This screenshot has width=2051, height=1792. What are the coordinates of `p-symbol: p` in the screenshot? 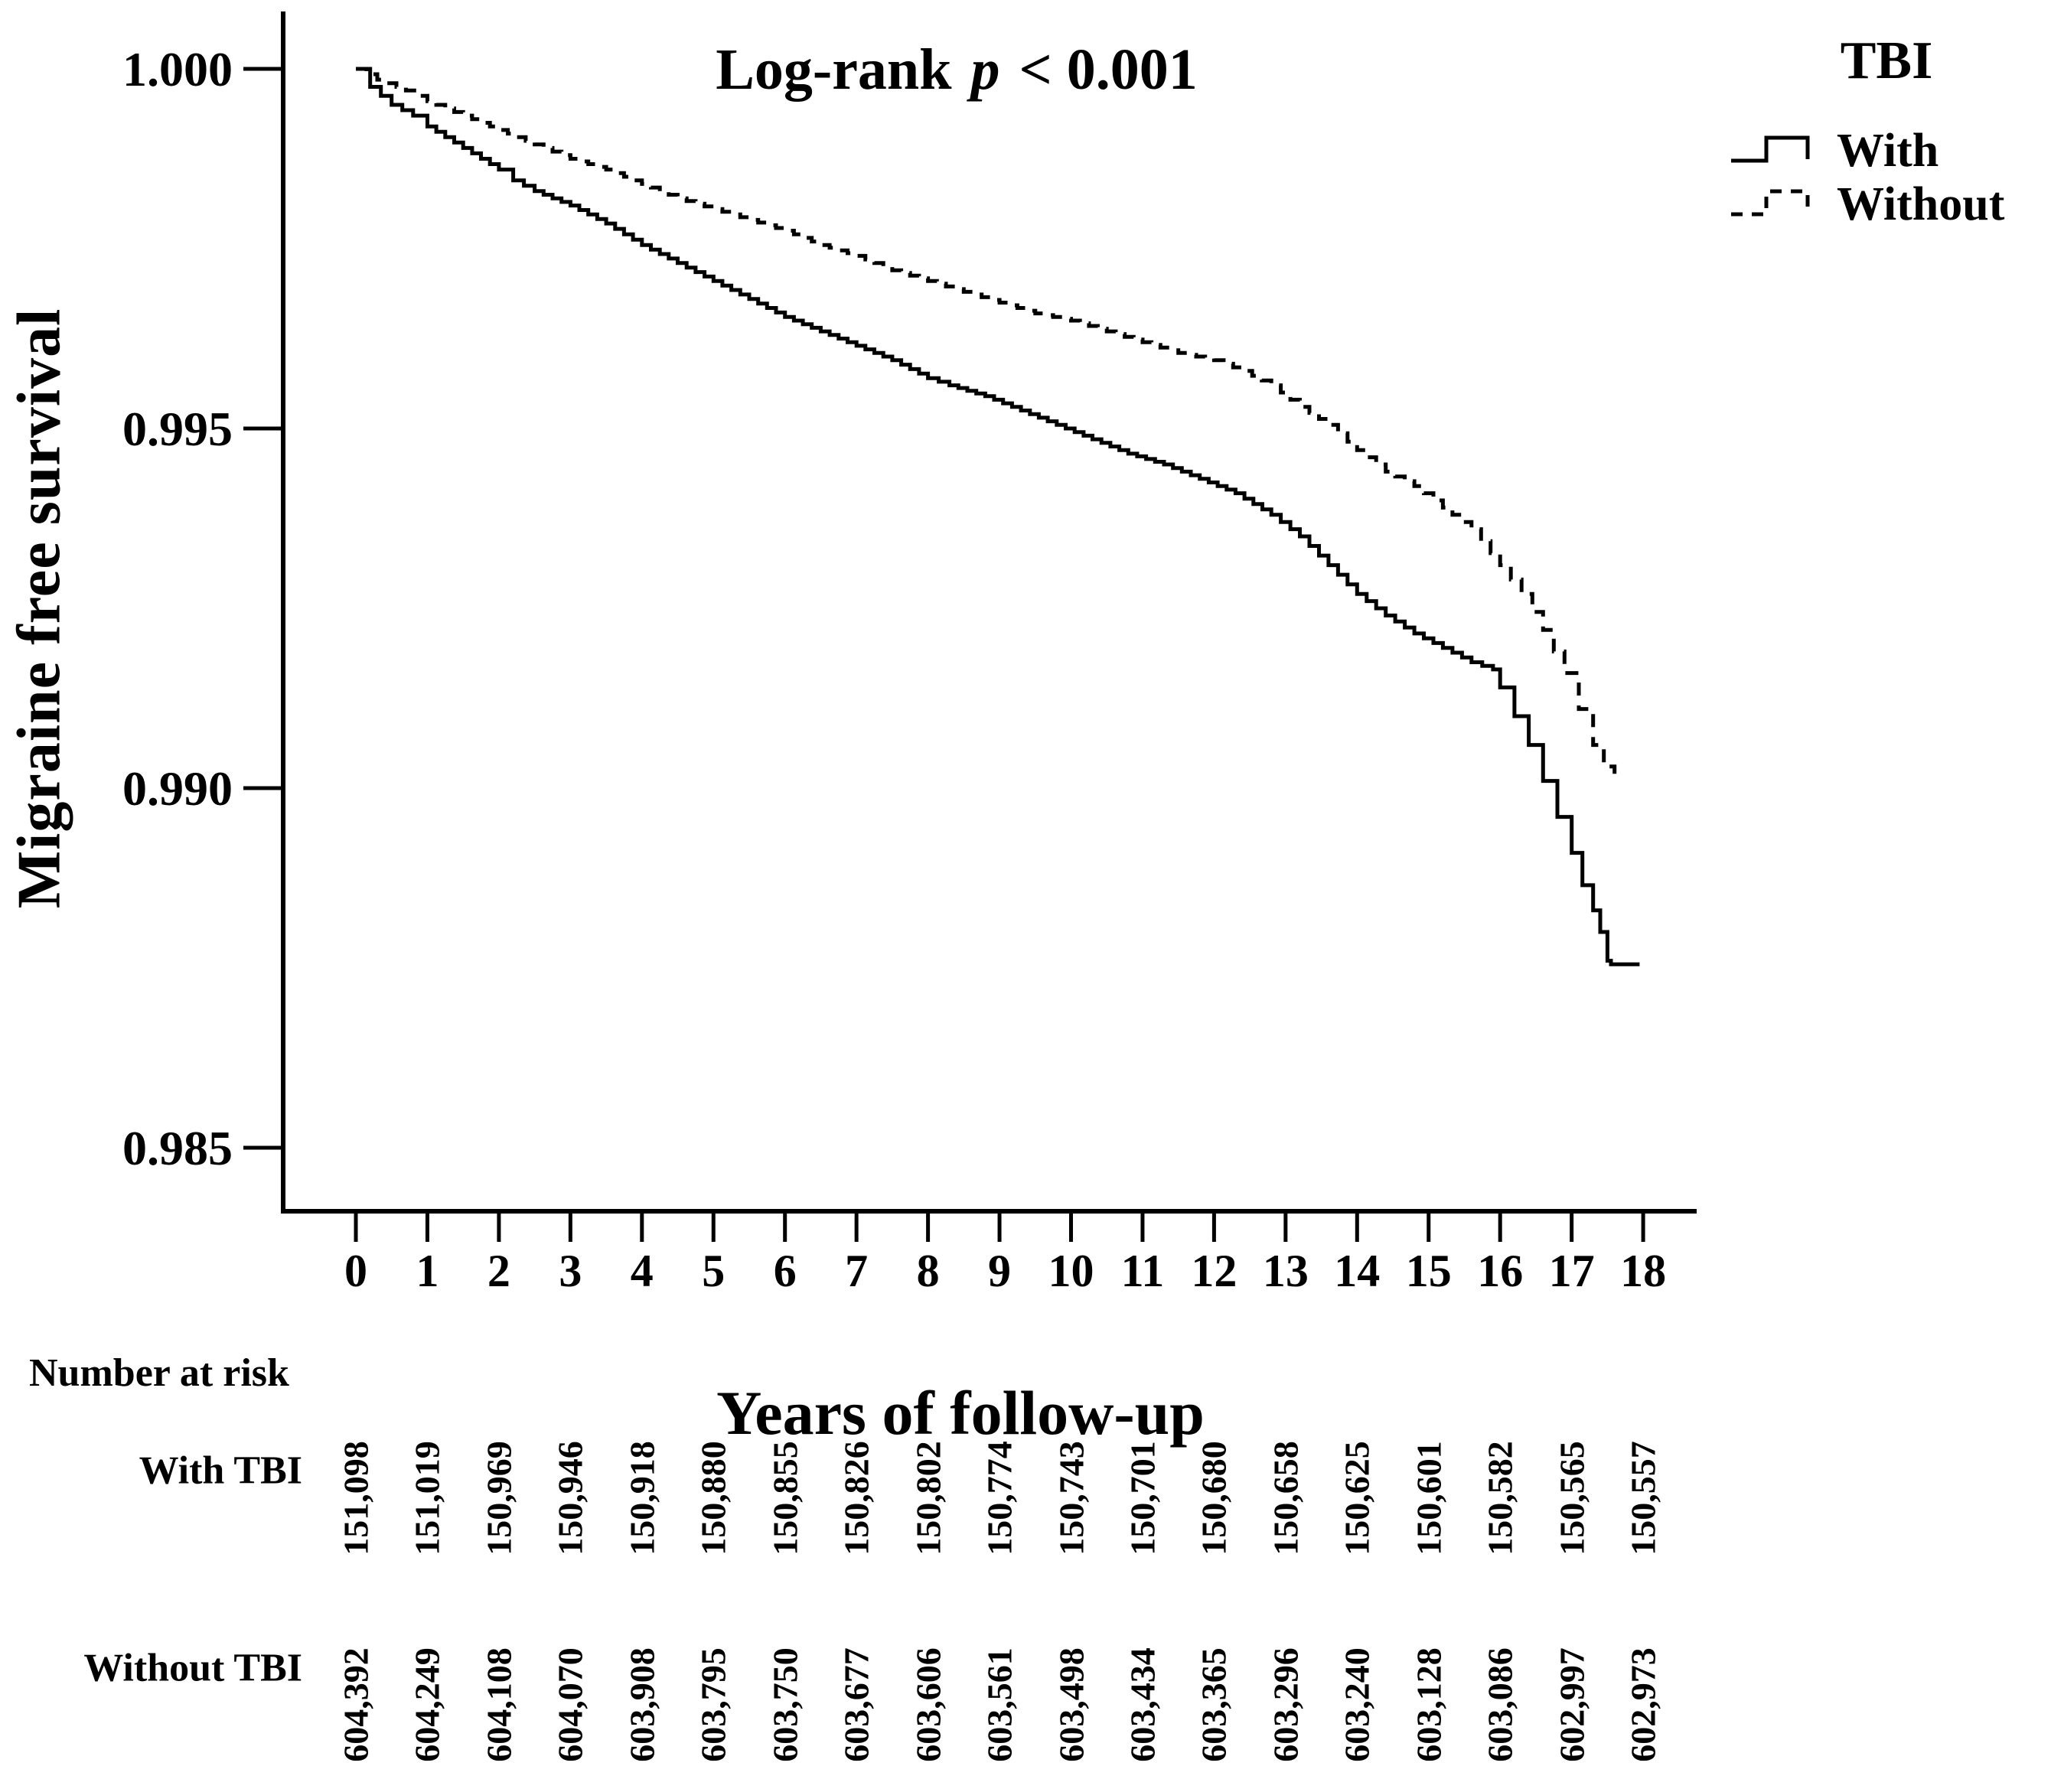 It's located at (985, 69).